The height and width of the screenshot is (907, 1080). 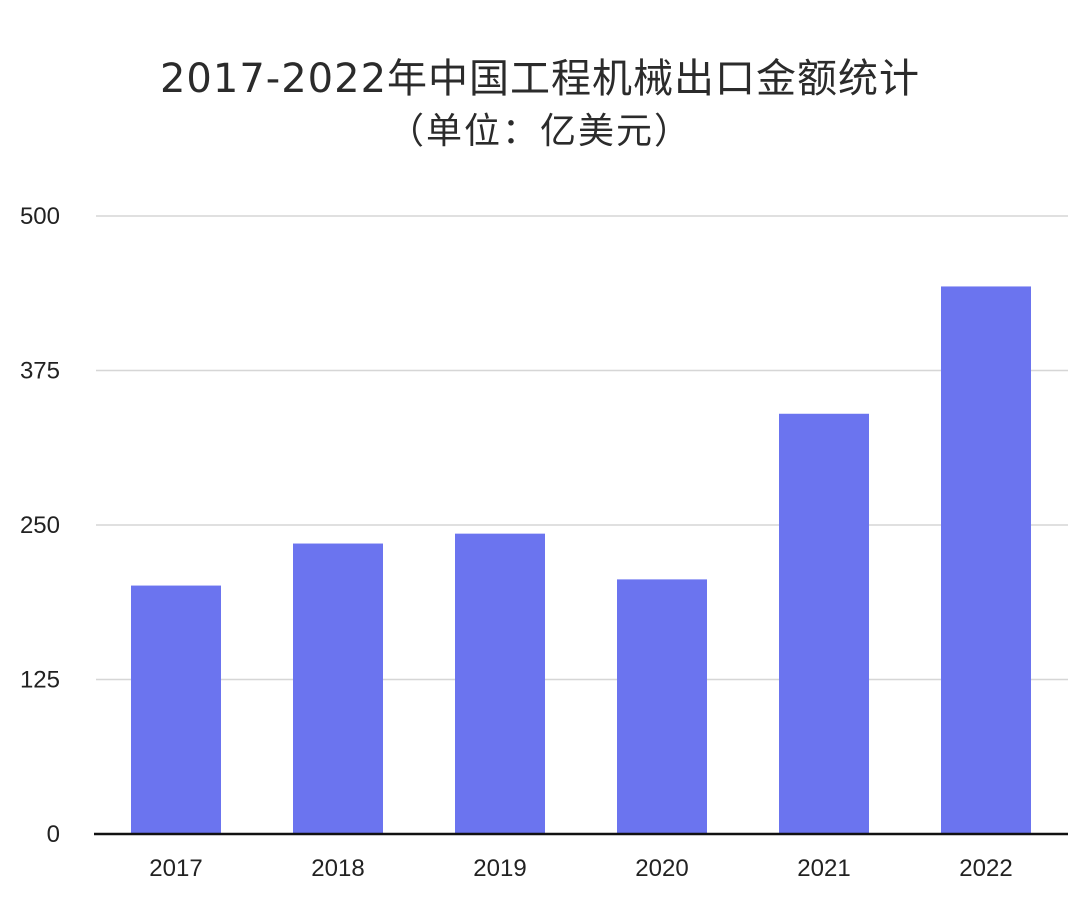 I want to click on bar-2018, so click(x=338, y=688).